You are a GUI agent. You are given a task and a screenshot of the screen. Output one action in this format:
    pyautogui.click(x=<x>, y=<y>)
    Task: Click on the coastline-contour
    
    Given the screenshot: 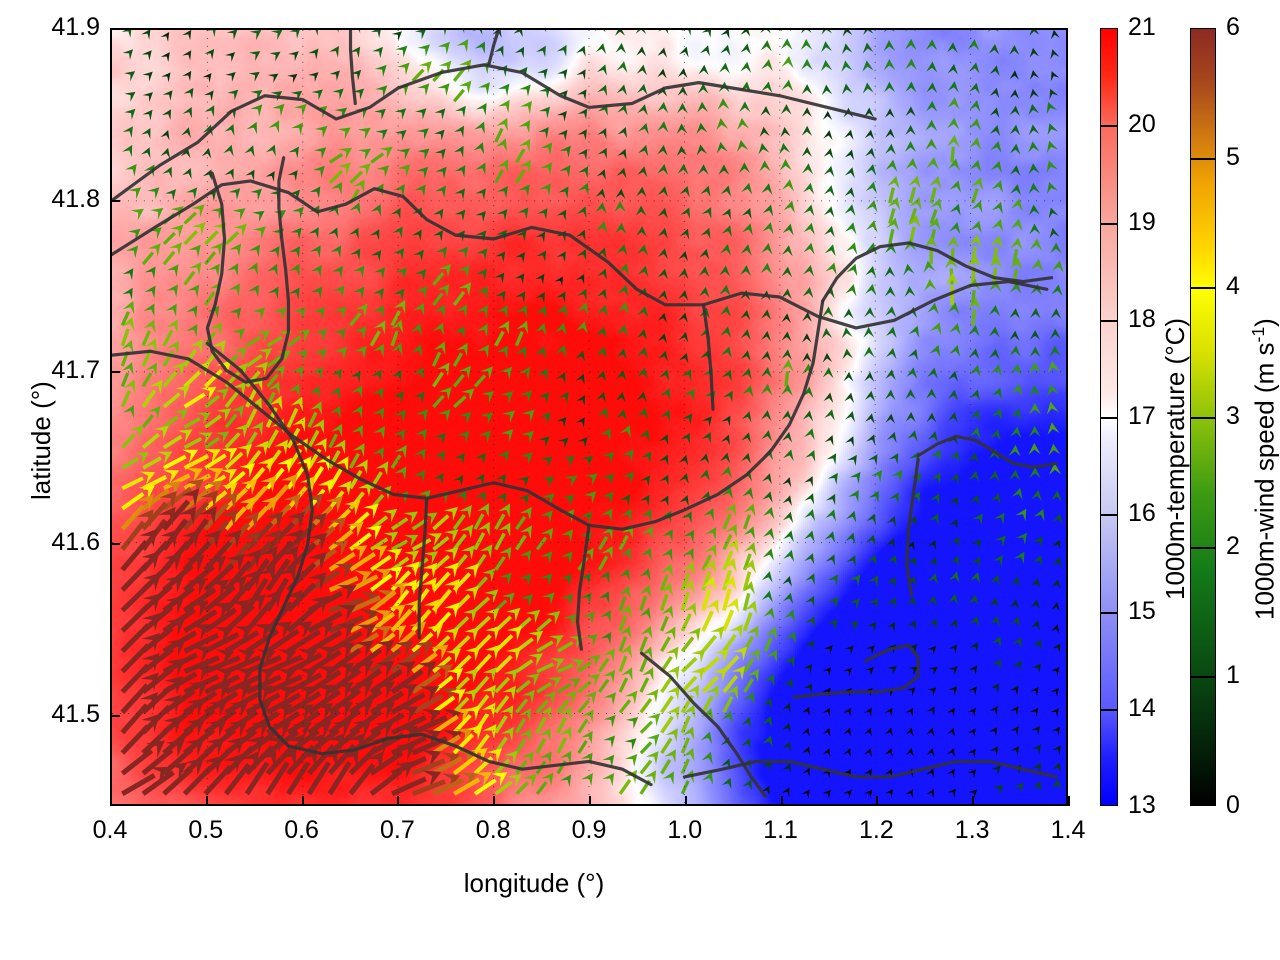 What is the action you would take?
    pyautogui.click(x=423, y=568)
    